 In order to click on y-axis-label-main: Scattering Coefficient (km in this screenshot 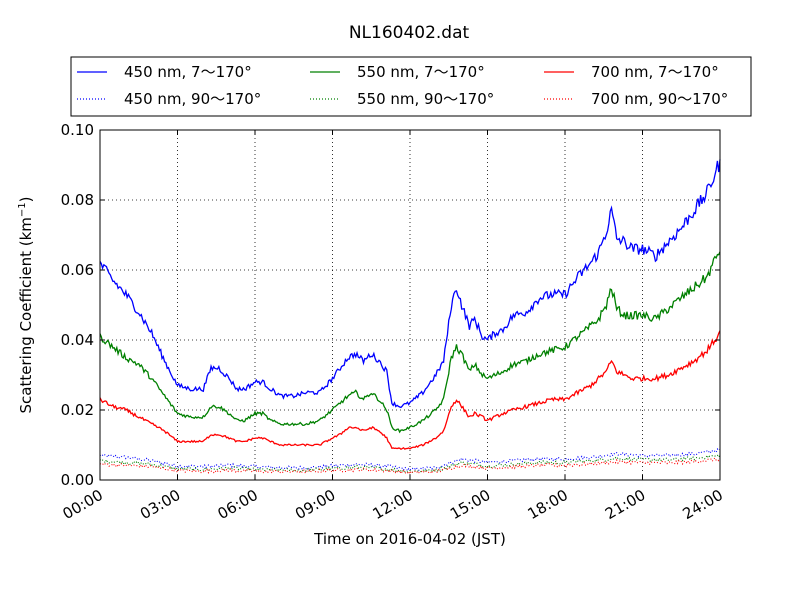, I will do `click(26, 315)`.